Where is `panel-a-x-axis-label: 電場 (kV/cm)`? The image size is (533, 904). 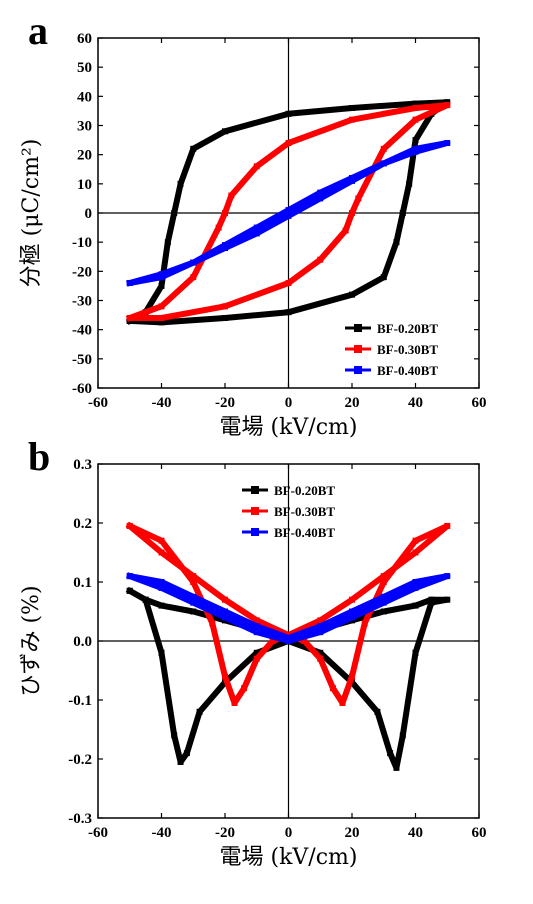 panel-a-x-axis-label: 電場 (kV/cm) is located at coordinates (289, 427).